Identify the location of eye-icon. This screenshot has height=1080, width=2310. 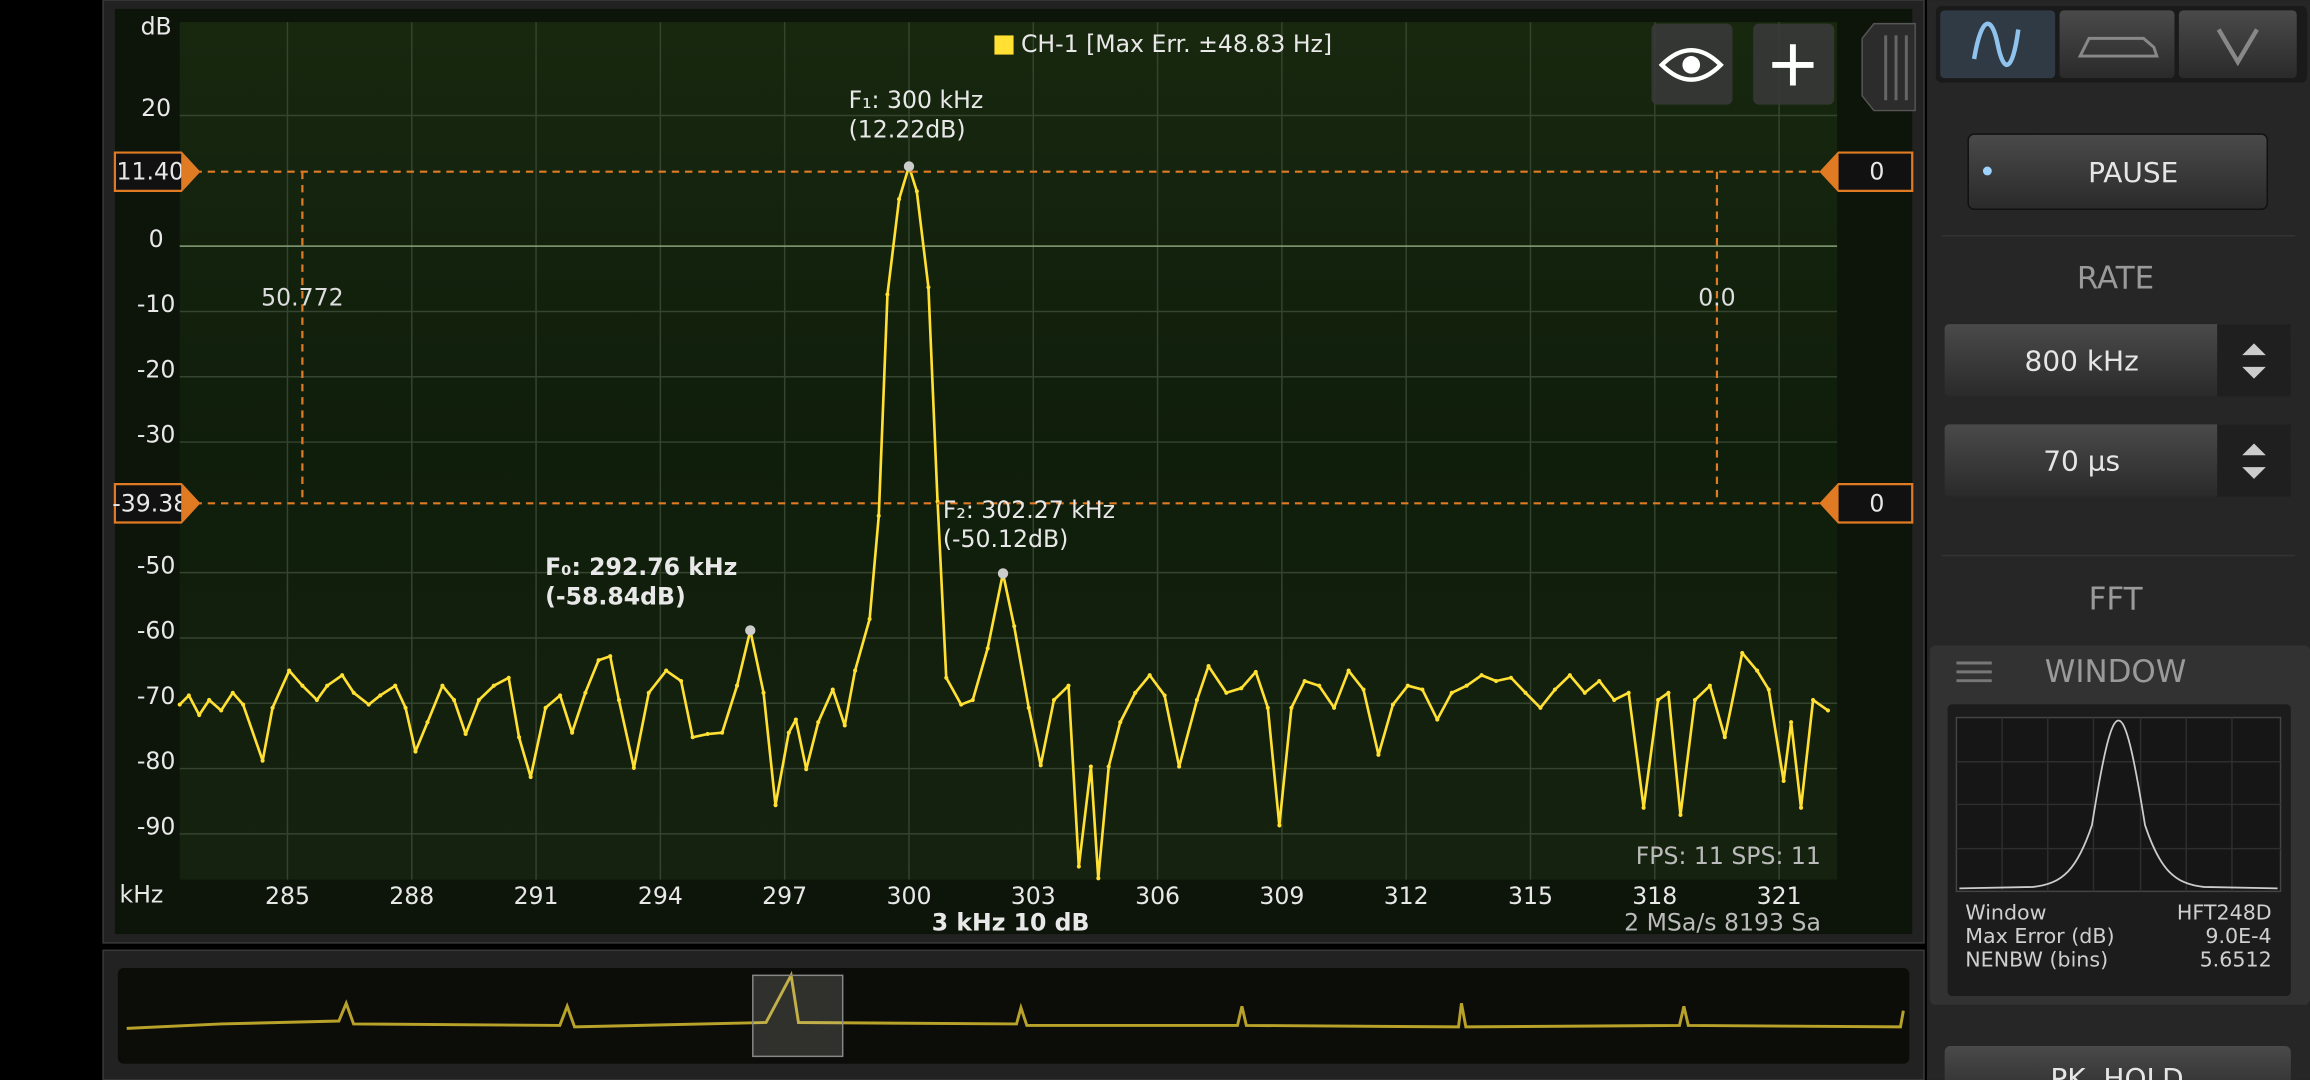
(1691, 65).